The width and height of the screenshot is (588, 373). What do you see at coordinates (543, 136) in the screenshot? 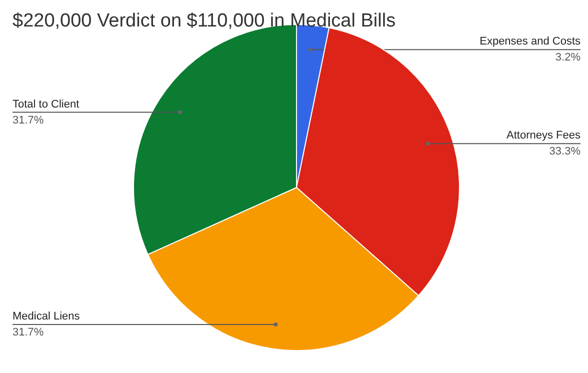
I see `slice-label: Attorneys Fees` at bounding box center [543, 136].